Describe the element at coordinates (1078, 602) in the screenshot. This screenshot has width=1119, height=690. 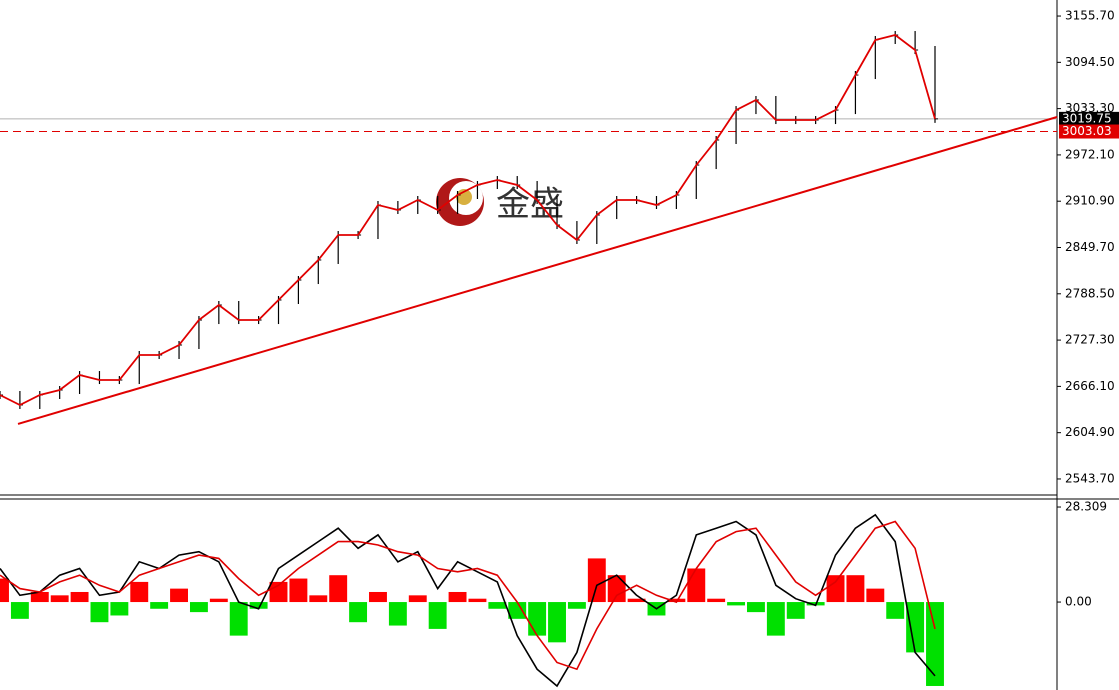
I see `y-tick-label: 0.00` at that location.